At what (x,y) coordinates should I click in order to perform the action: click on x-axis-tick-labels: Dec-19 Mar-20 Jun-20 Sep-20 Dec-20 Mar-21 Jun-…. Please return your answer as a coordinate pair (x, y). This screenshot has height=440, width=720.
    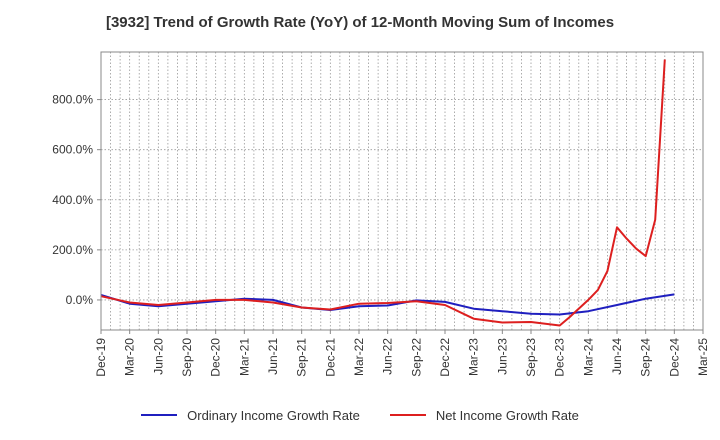
    Looking at the image, I should click on (402, 353).